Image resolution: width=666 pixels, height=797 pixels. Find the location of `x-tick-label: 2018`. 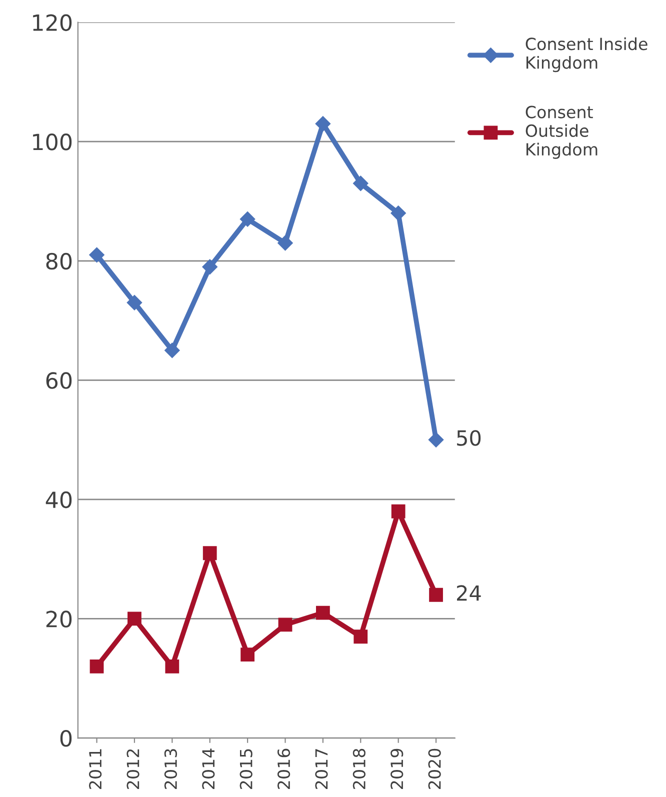

x-tick-label: 2018 is located at coordinates (359, 768).